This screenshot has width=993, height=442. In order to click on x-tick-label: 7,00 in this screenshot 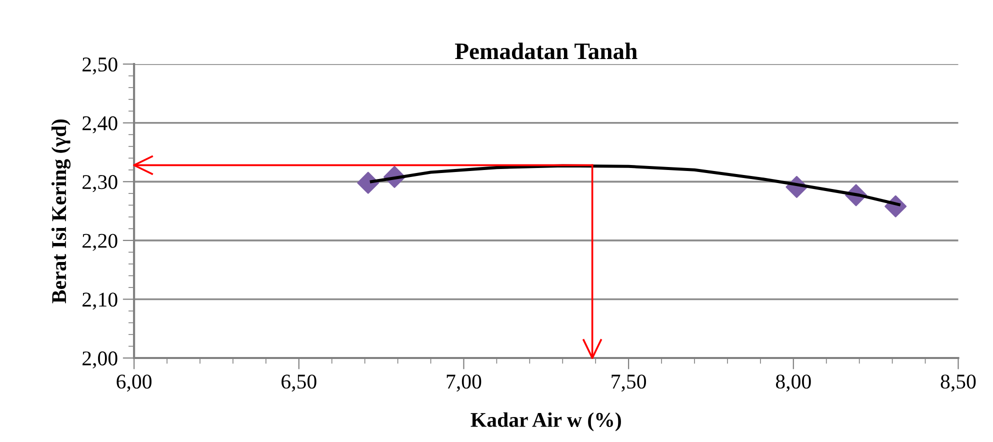, I will do `click(464, 383)`.